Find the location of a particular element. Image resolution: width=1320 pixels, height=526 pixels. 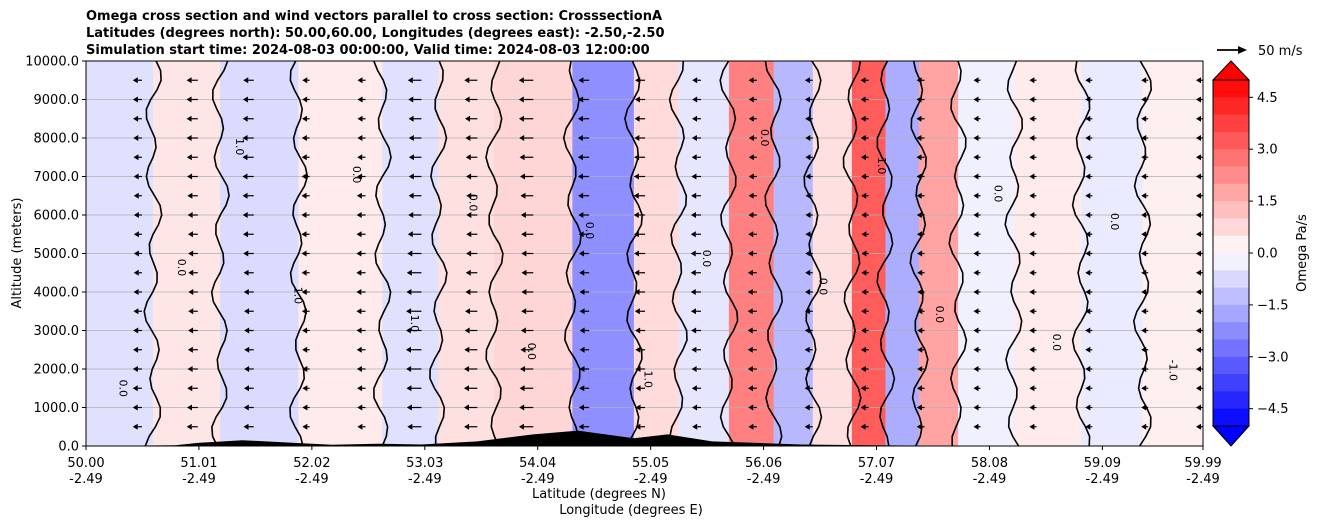

x-tick-label-latitude: 53.03 is located at coordinates (424, 463).